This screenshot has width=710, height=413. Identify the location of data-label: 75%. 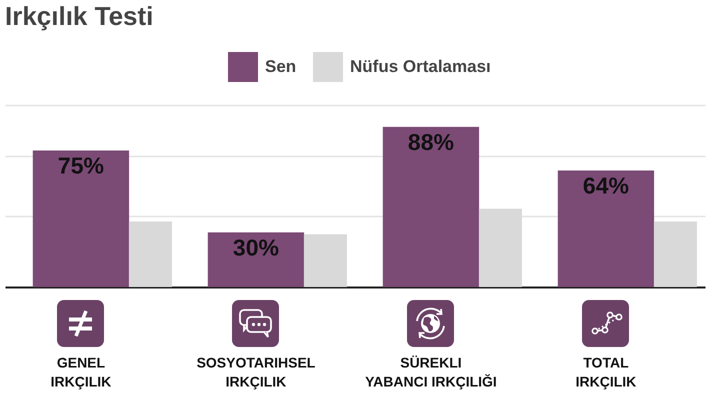
(81, 165).